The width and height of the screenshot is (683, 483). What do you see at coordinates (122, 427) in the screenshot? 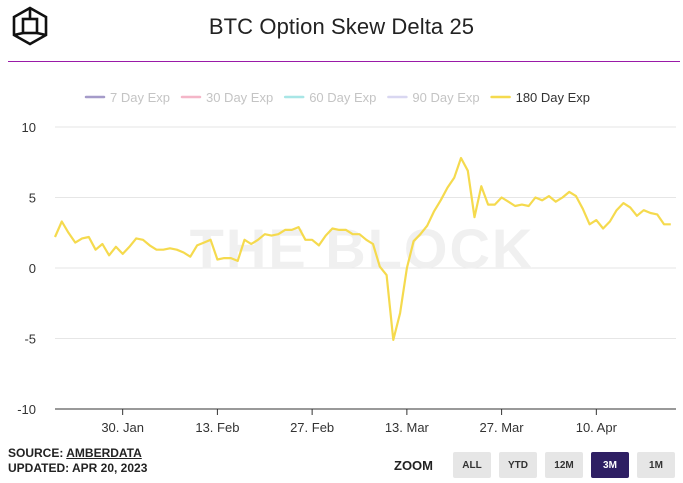
I see `x-tick-label: 30. Jan` at bounding box center [122, 427].